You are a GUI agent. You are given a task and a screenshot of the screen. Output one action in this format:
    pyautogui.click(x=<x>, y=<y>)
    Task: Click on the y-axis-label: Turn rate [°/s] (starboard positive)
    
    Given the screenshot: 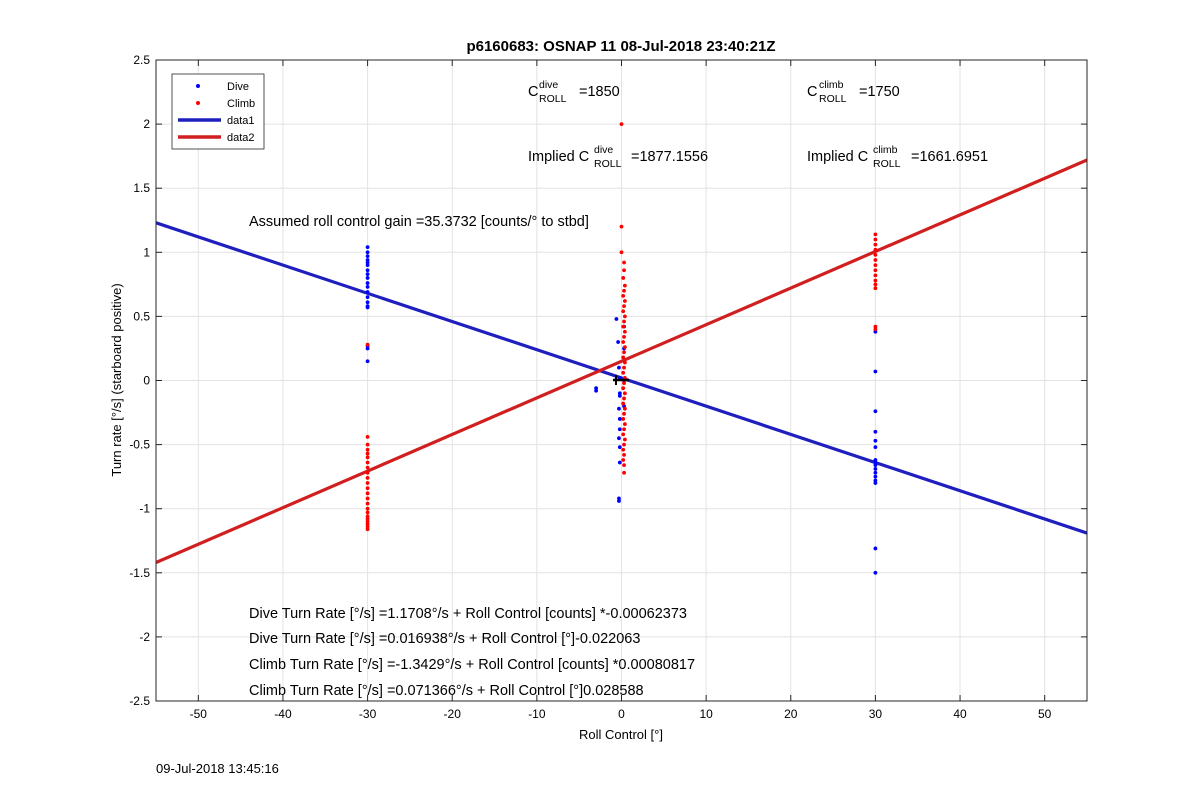 What is the action you would take?
    pyautogui.click(x=116, y=379)
    